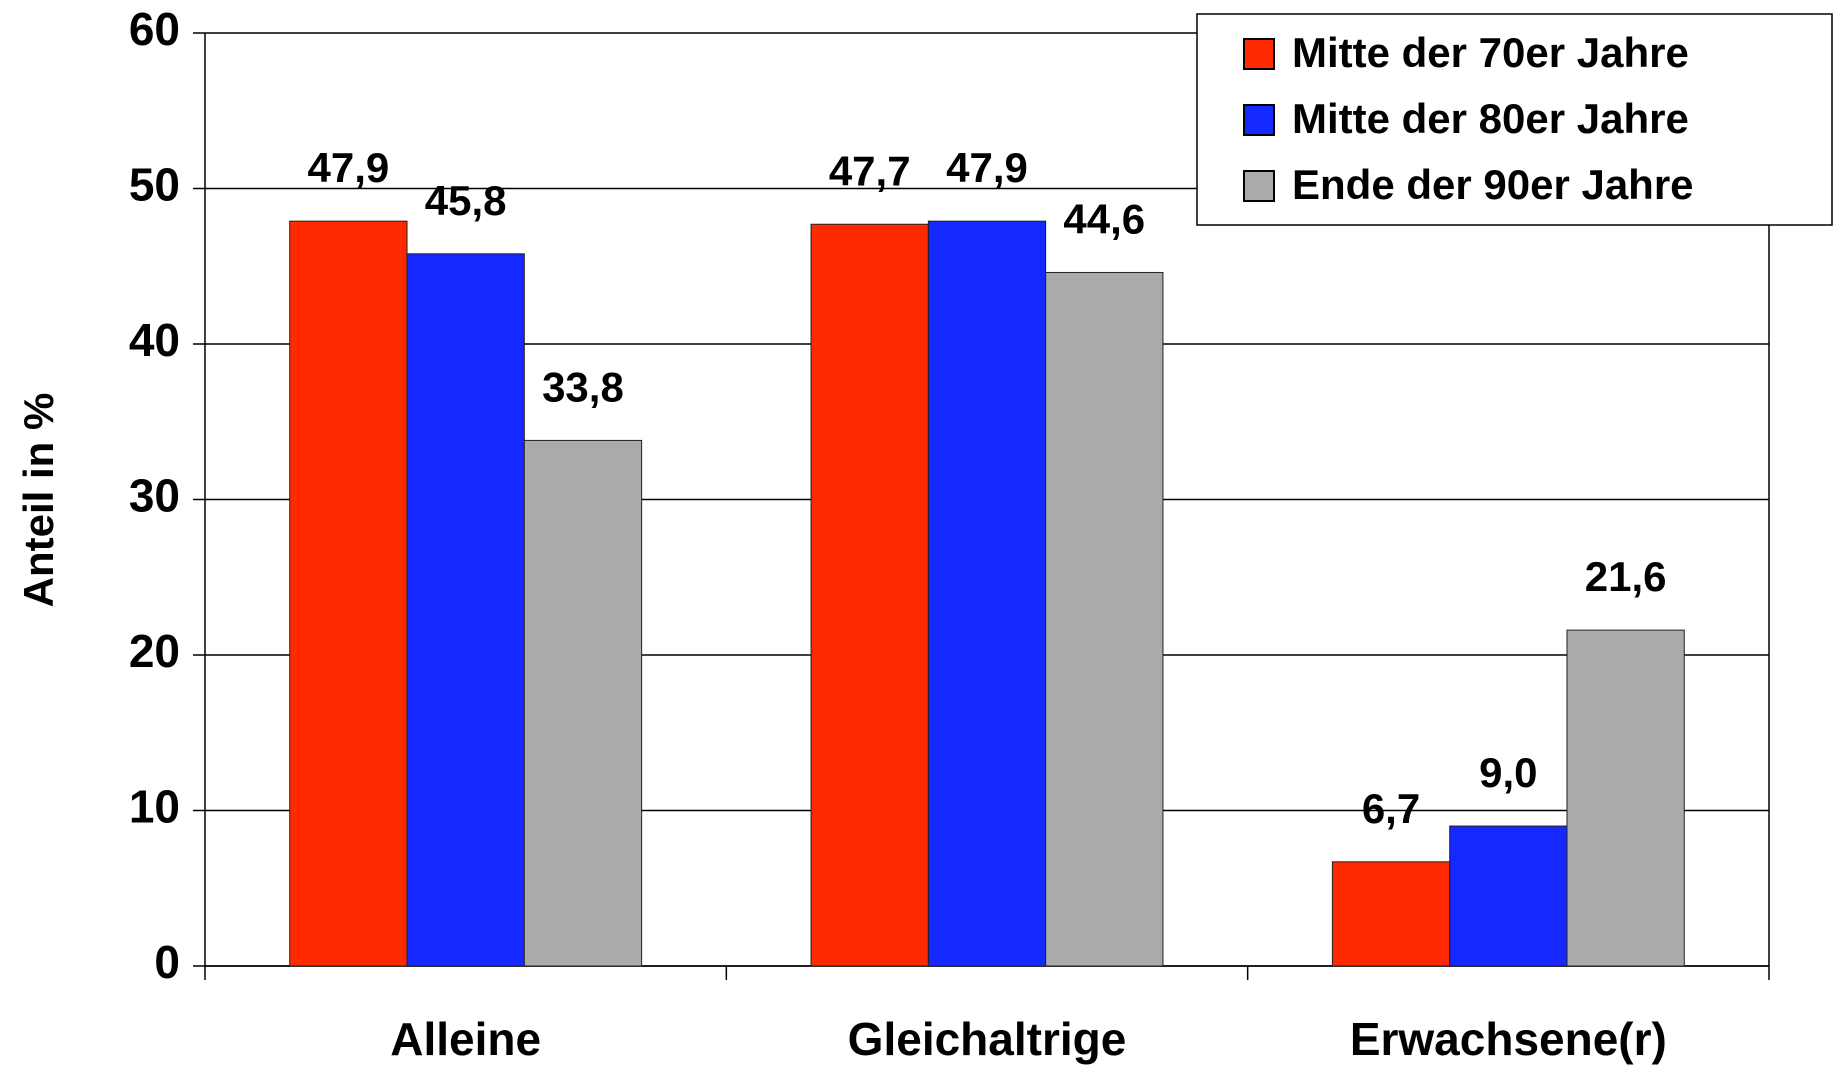 The image size is (1834, 1073). What do you see at coordinates (154, 340) in the screenshot?
I see `y-tick-label: 40` at bounding box center [154, 340].